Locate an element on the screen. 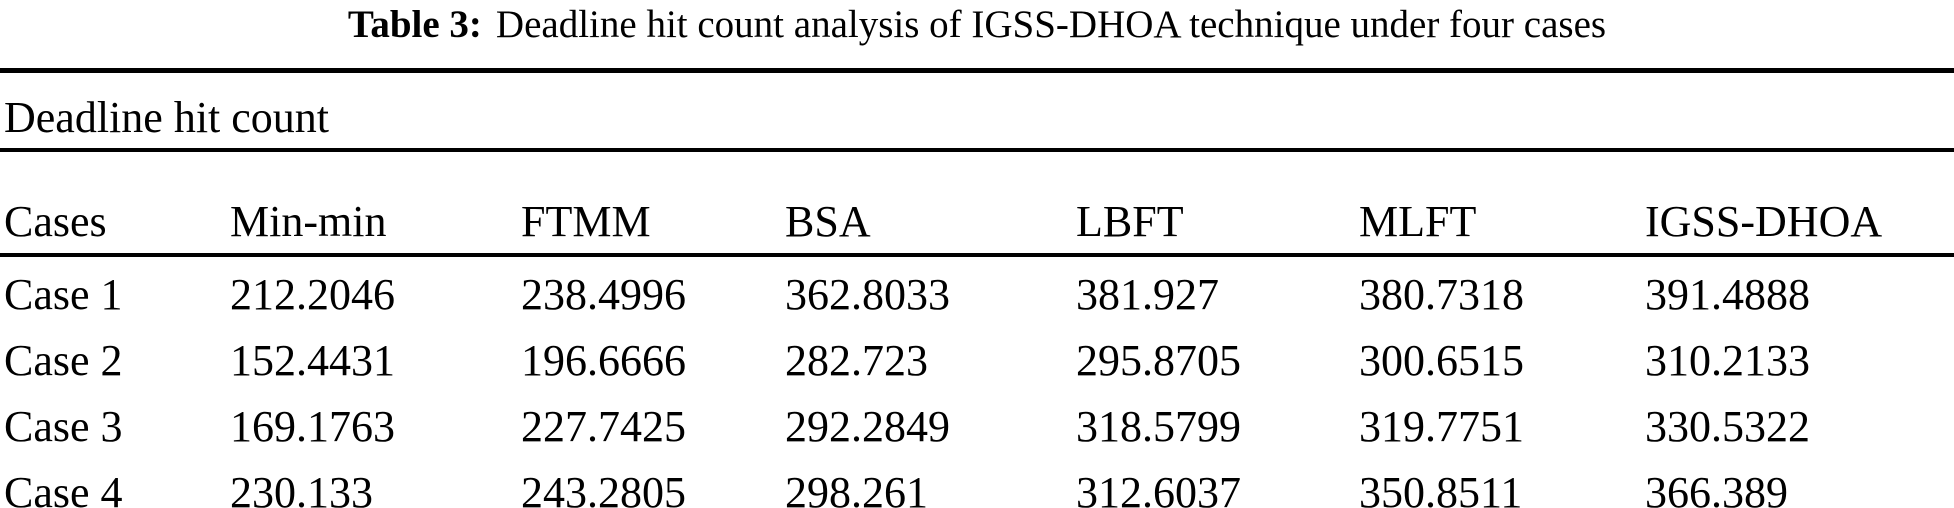 Image resolution: width=1954 pixels, height=508 pixels. row-label: Case 4 is located at coordinates (63, 488).